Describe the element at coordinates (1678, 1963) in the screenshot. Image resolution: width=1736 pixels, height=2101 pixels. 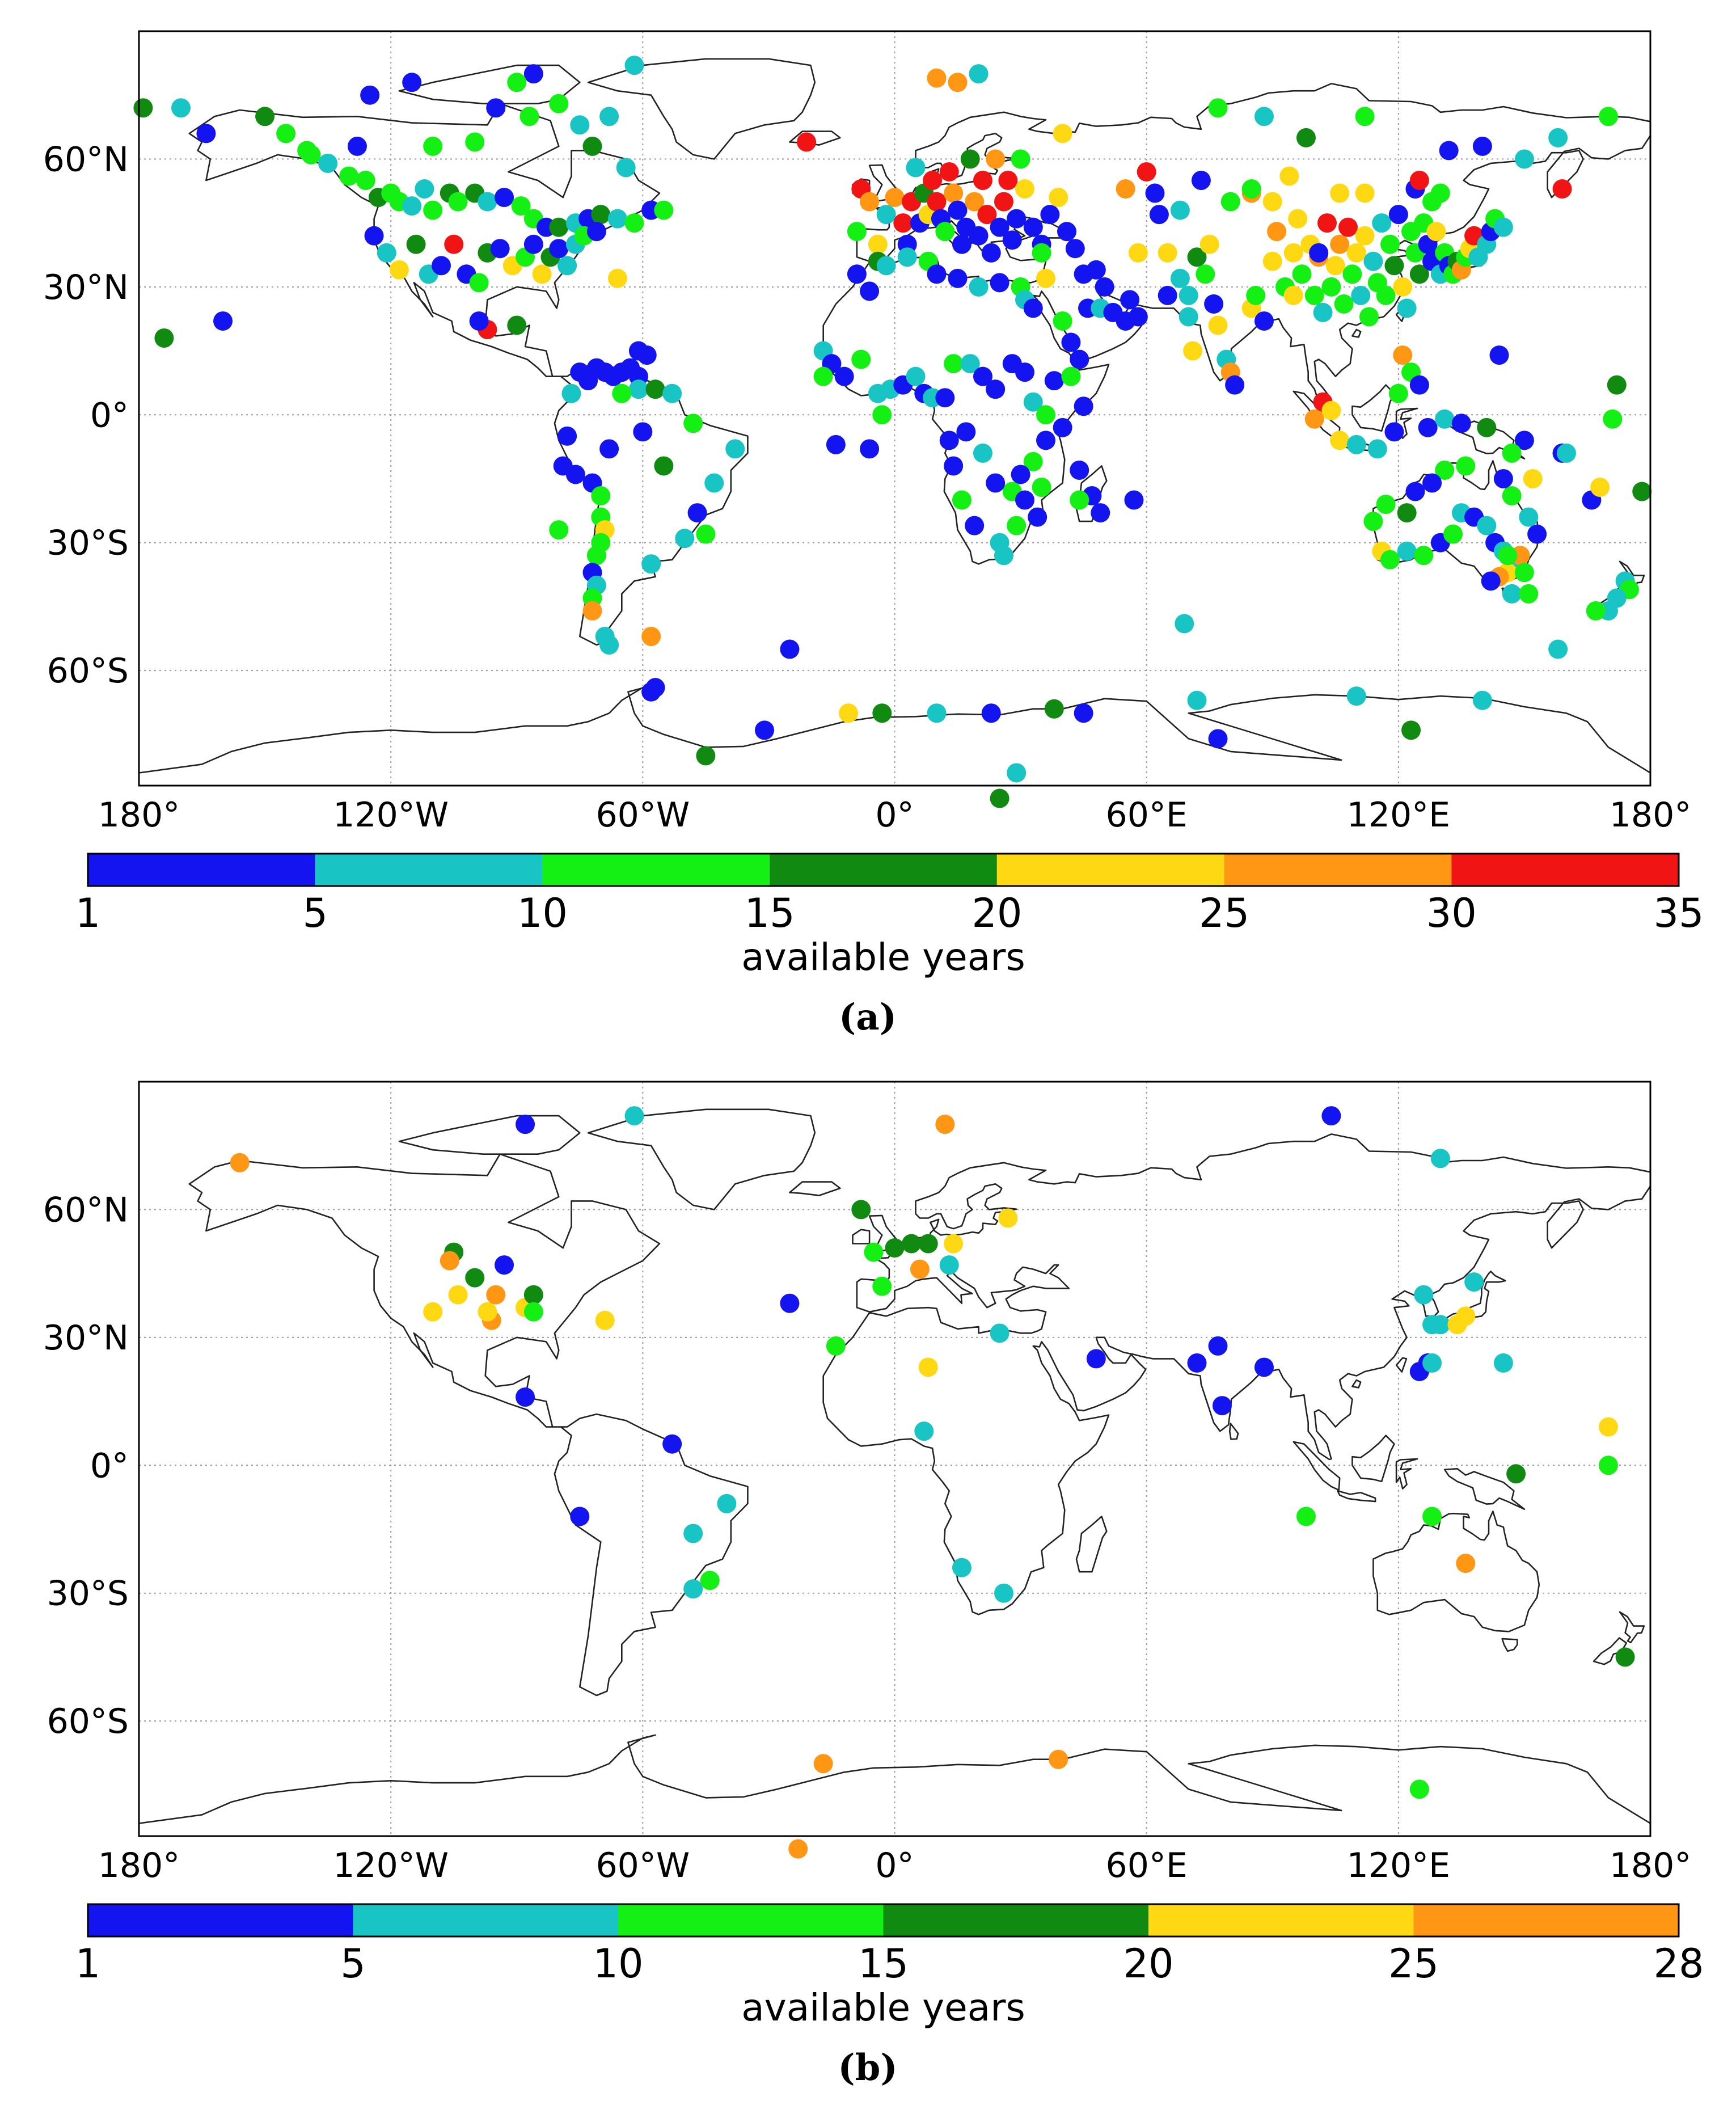
I see `colorbar-tick-label: 28` at that location.